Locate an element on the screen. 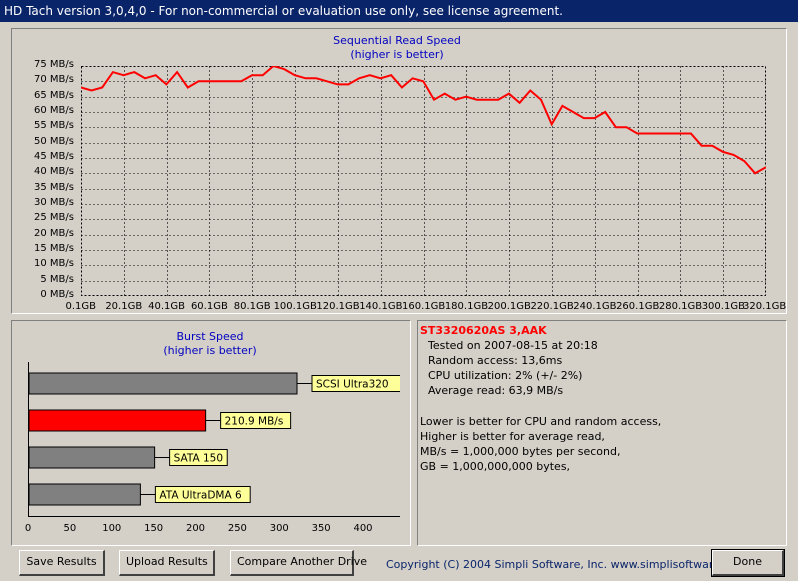  read-y-tick: 45 MB/s is located at coordinates (54, 156).